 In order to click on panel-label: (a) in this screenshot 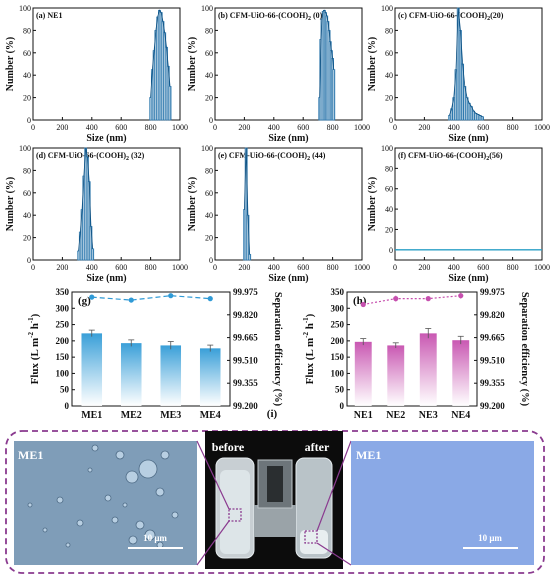, I will do `click(41, 15)`.